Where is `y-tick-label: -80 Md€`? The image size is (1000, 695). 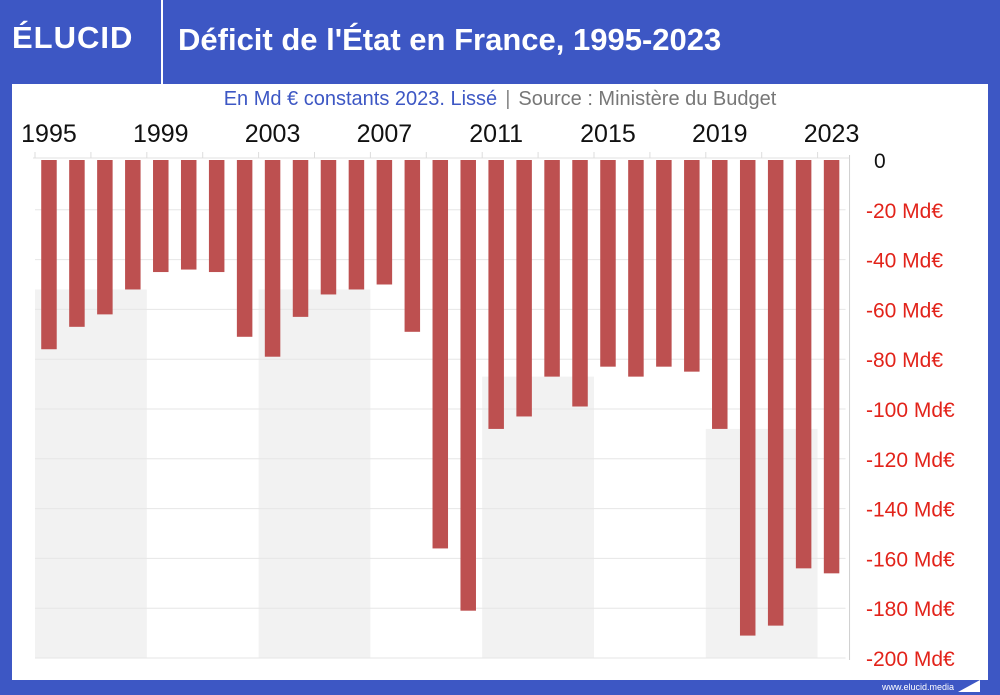
y-tick-label: -80 Md€ is located at coordinates (904, 360).